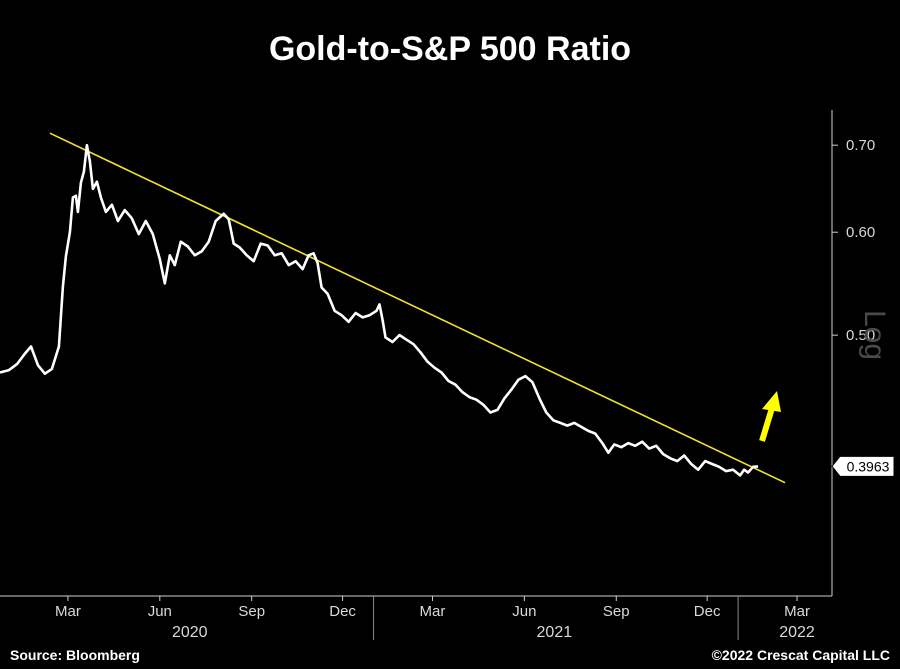 This screenshot has width=900, height=669. What do you see at coordinates (801, 655) in the screenshot?
I see `copyright-note: ©2022 Crescat Capital LLC` at bounding box center [801, 655].